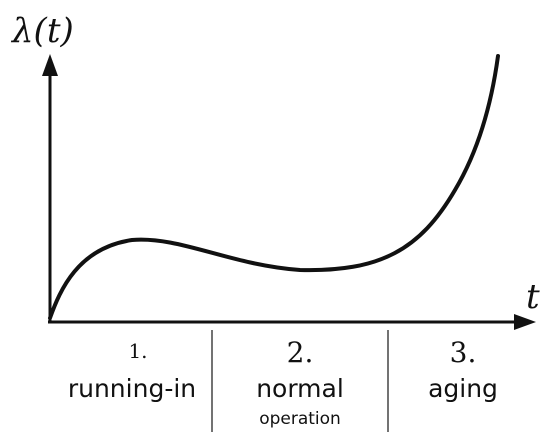 The image size is (550, 446). What do you see at coordinates (132, 388) in the screenshot?
I see `phase-1-label: running-in` at bounding box center [132, 388].